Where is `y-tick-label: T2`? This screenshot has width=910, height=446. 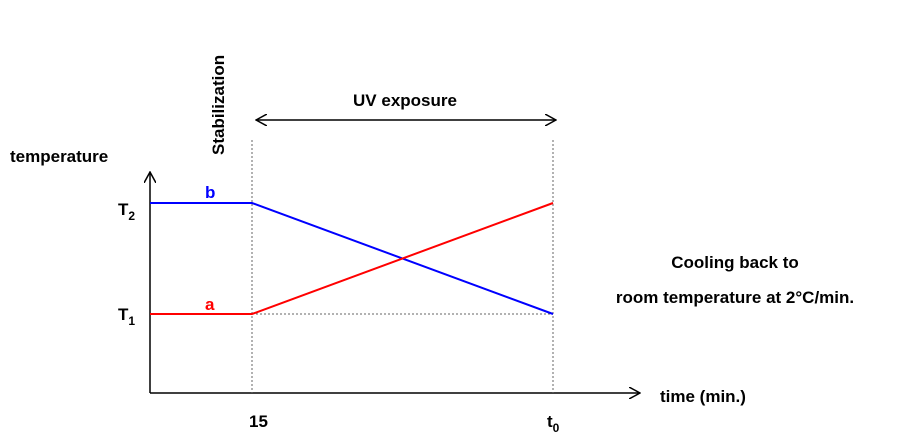 y-tick-label: T2 is located at coordinates (126, 211).